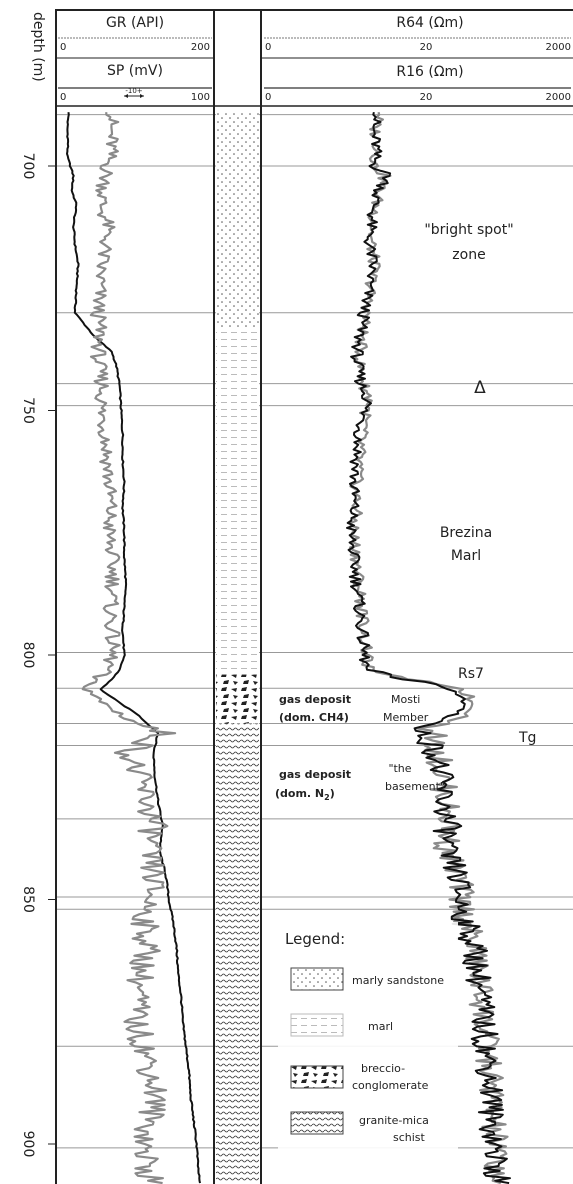 The width and height of the screenshot is (573, 1184). I want to click on depth-tick-800: 800, so click(28, 655).